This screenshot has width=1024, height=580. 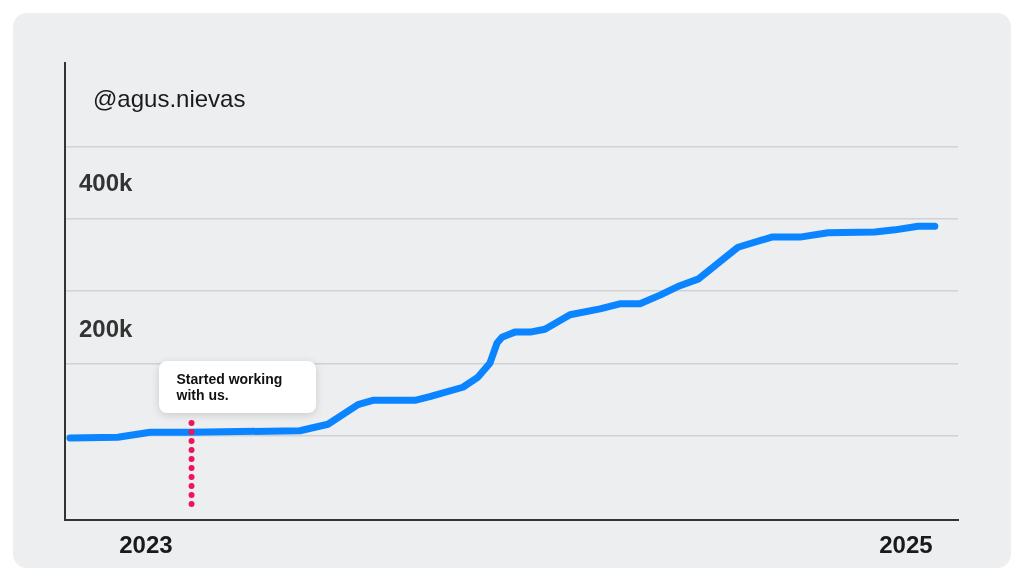 What do you see at coordinates (146, 544) in the screenshot?
I see `x-tick-label: 2023` at bounding box center [146, 544].